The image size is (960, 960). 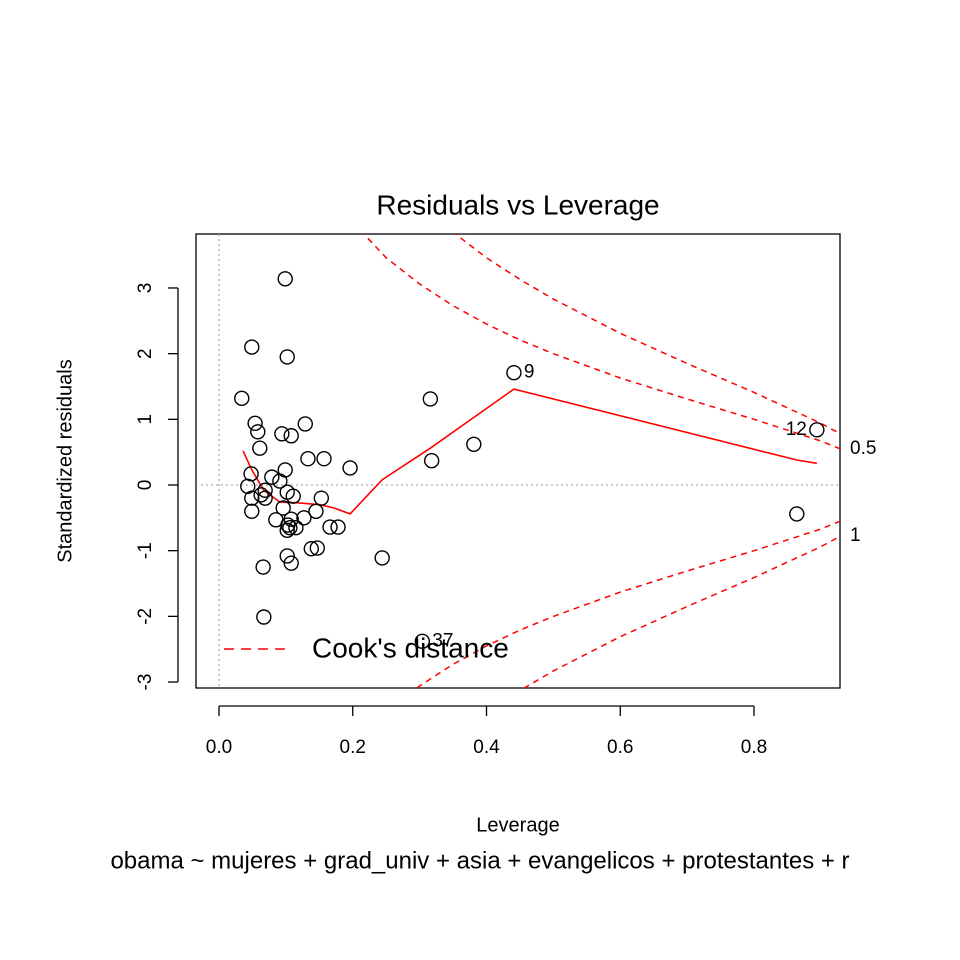 I want to click on smoother-line, so click(x=530, y=451).